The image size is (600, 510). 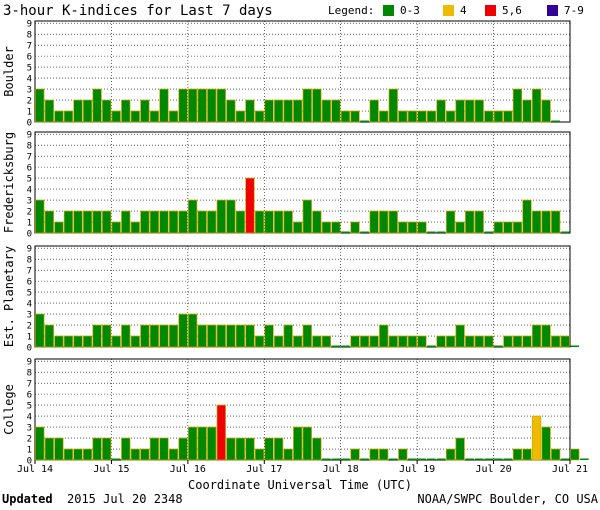 I want to click on y-tick-label: 7, so click(x=29, y=158).